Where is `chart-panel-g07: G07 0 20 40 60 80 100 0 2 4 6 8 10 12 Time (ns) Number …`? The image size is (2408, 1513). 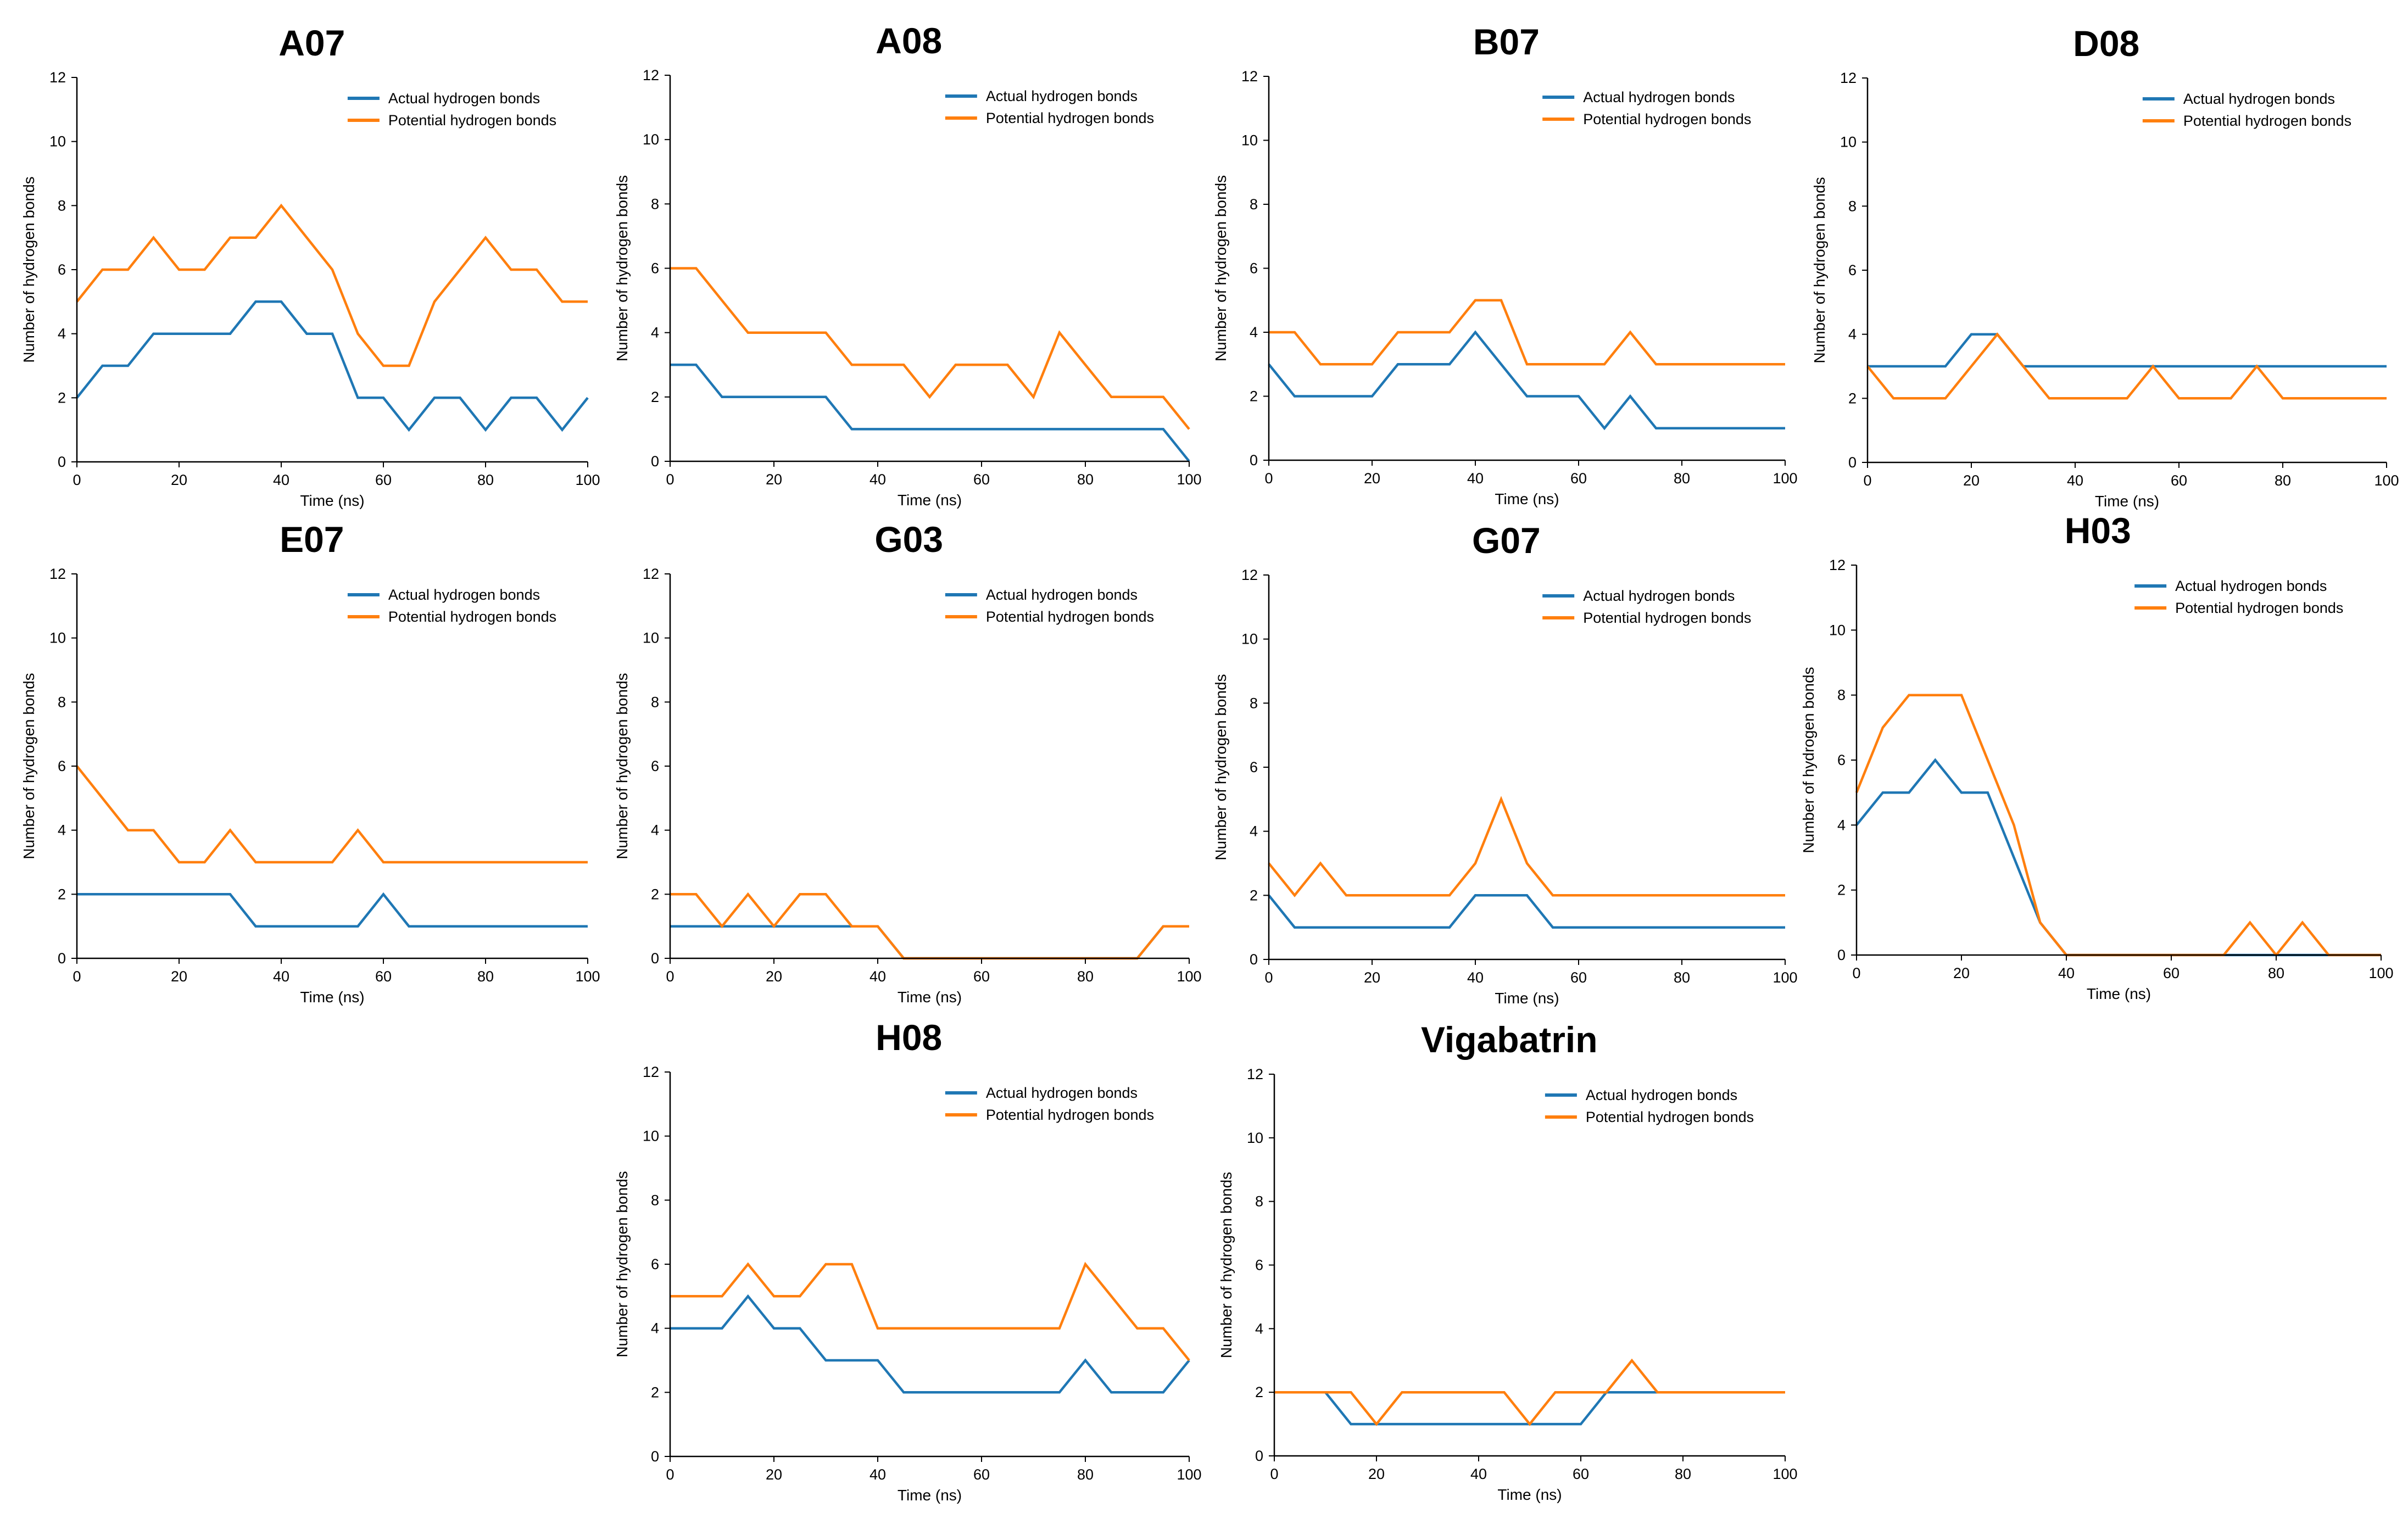 chart-panel-g07: G07 0 20 40 60 80 100 0 2 4 6 8 10 12 Time (ns) Number … is located at coordinates (1505, 764).